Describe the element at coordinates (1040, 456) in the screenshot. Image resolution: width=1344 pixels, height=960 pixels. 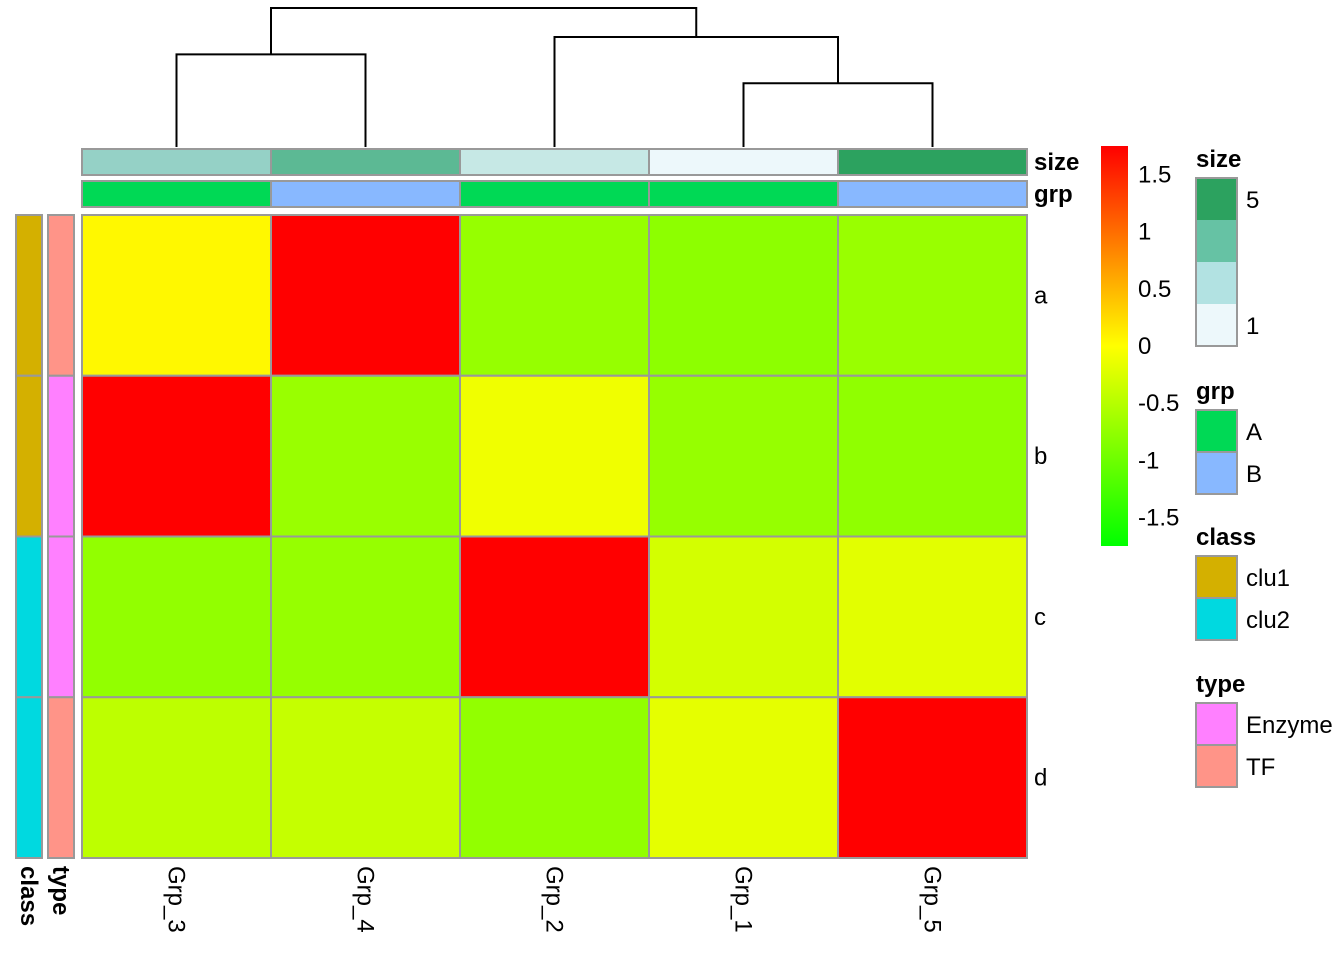
I see `row-label-b: b` at that location.